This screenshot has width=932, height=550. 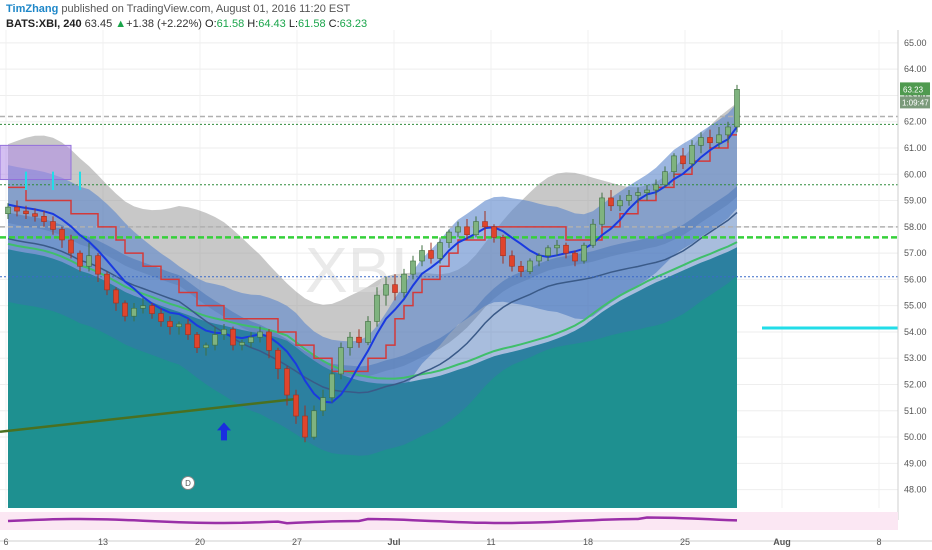 I want to click on highlight-rectangle, so click(x=36, y=162).